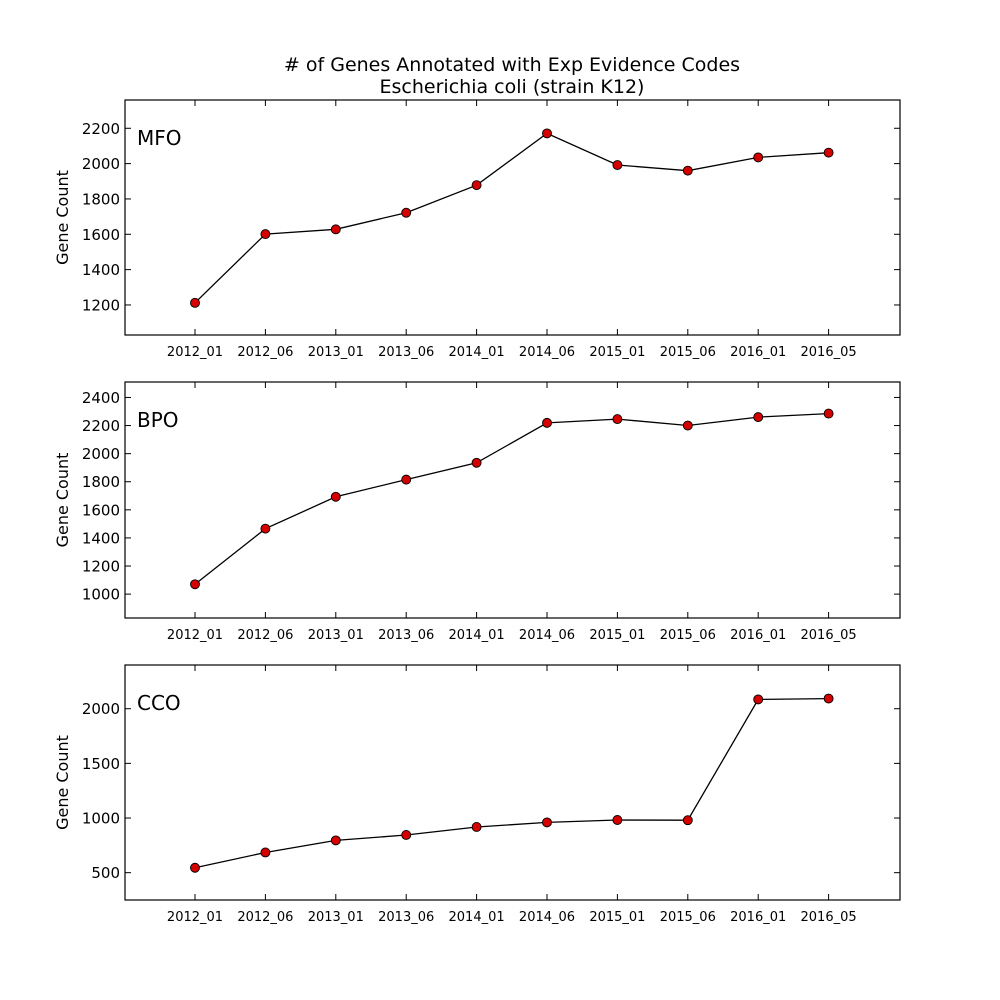 Image resolution: width=1000 pixels, height=1000 pixels. What do you see at coordinates (617, 352) in the screenshot?
I see `x-tick-label-mfo-6: 2015_01` at bounding box center [617, 352].